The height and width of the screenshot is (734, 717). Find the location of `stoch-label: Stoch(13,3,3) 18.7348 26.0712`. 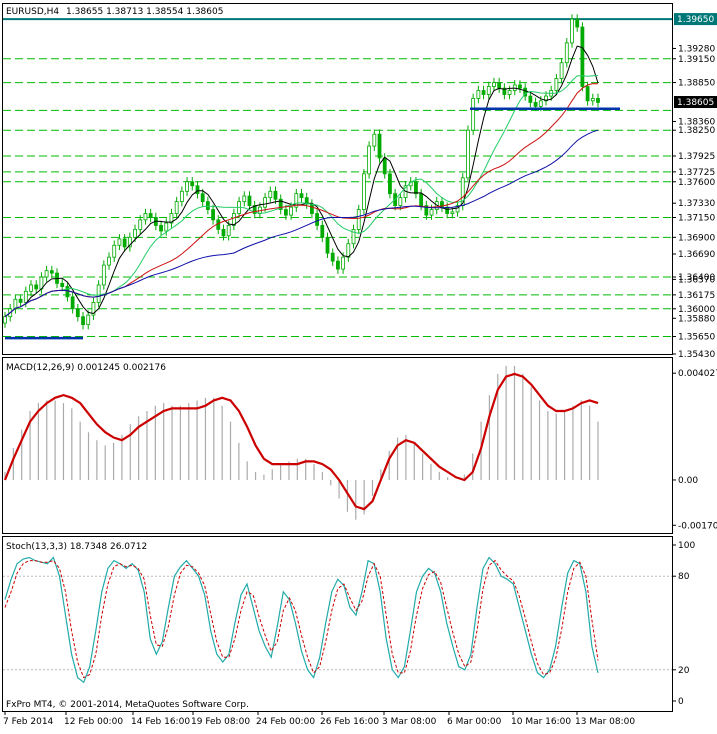

stoch-label: Stoch(13,3,3) 18.7348 26.0712 is located at coordinates (76, 547).